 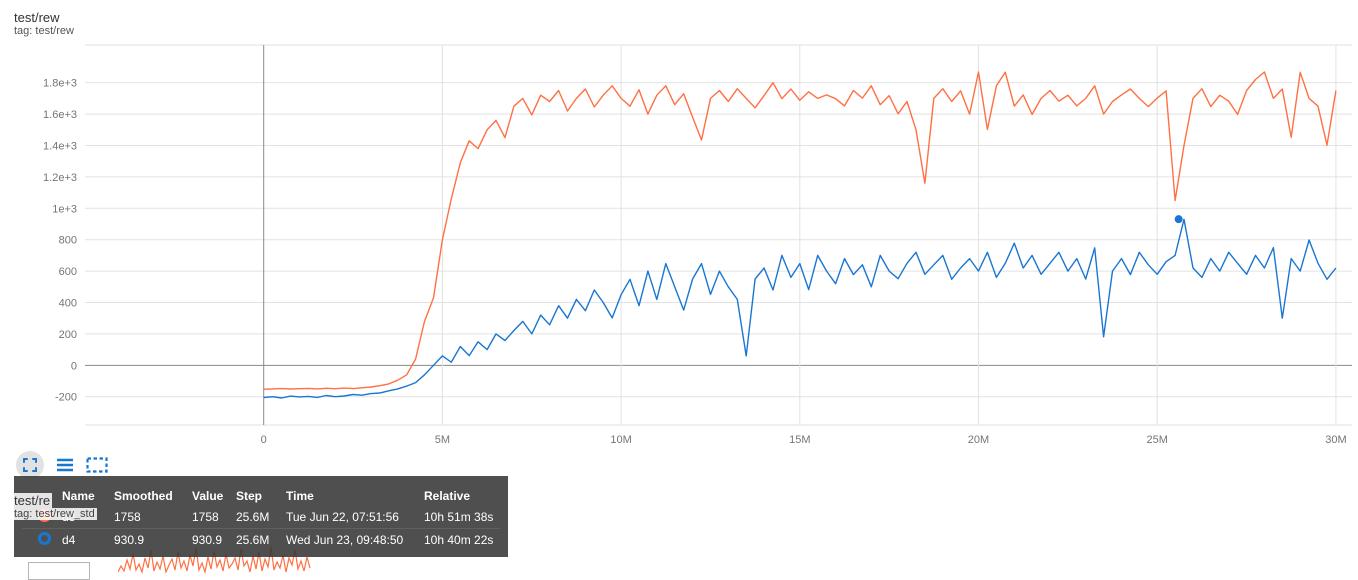 I want to click on x-tick-label: 30M, so click(x=1335, y=440).